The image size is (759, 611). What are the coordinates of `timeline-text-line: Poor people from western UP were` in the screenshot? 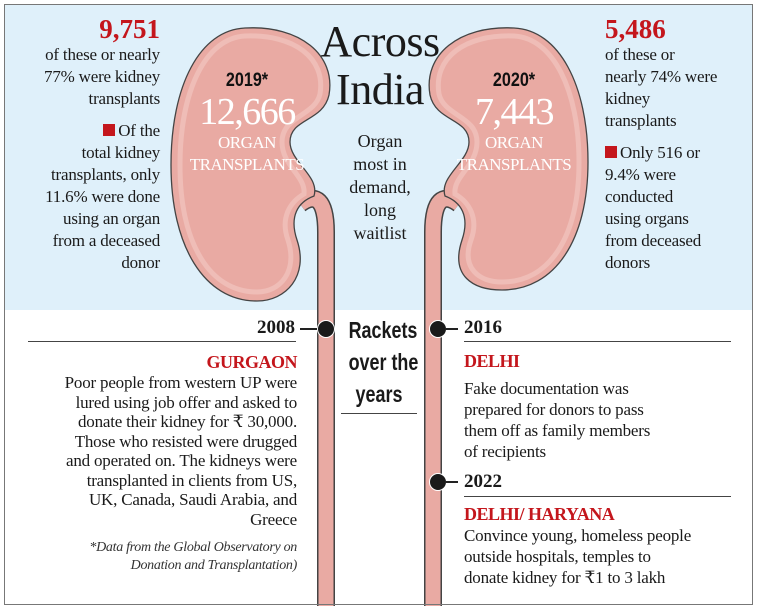 It's located at (181, 382).